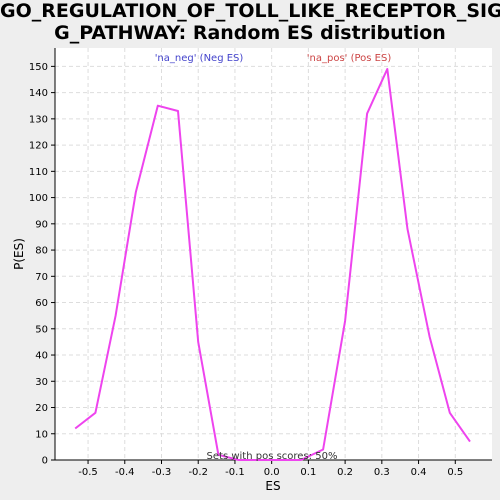 The image size is (500, 500). Describe the element at coordinates (162, 472) in the screenshot. I see `x-tick-label: -0.3` at that location.